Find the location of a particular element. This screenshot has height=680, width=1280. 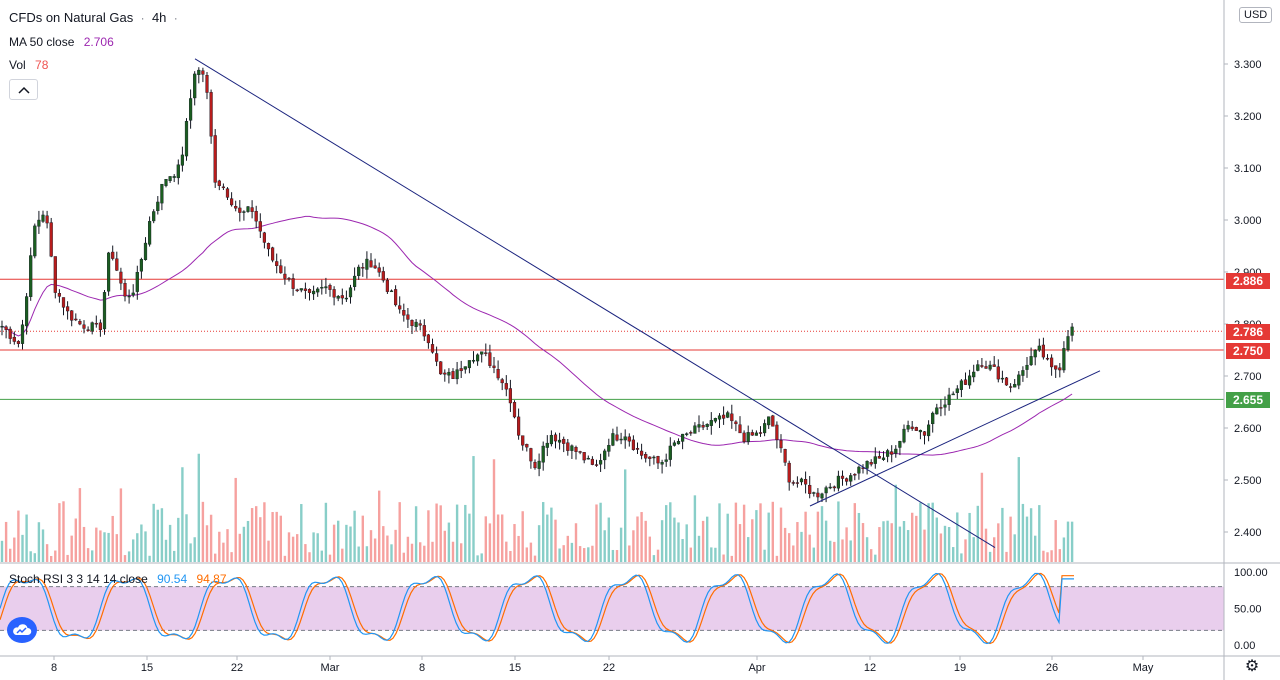

stoch-k-line is located at coordinates (537, 608).